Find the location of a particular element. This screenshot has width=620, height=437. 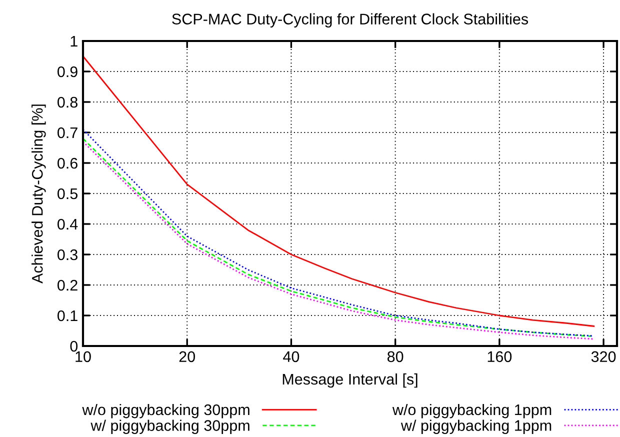

x-tick-label: 320 is located at coordinates (603, 356).